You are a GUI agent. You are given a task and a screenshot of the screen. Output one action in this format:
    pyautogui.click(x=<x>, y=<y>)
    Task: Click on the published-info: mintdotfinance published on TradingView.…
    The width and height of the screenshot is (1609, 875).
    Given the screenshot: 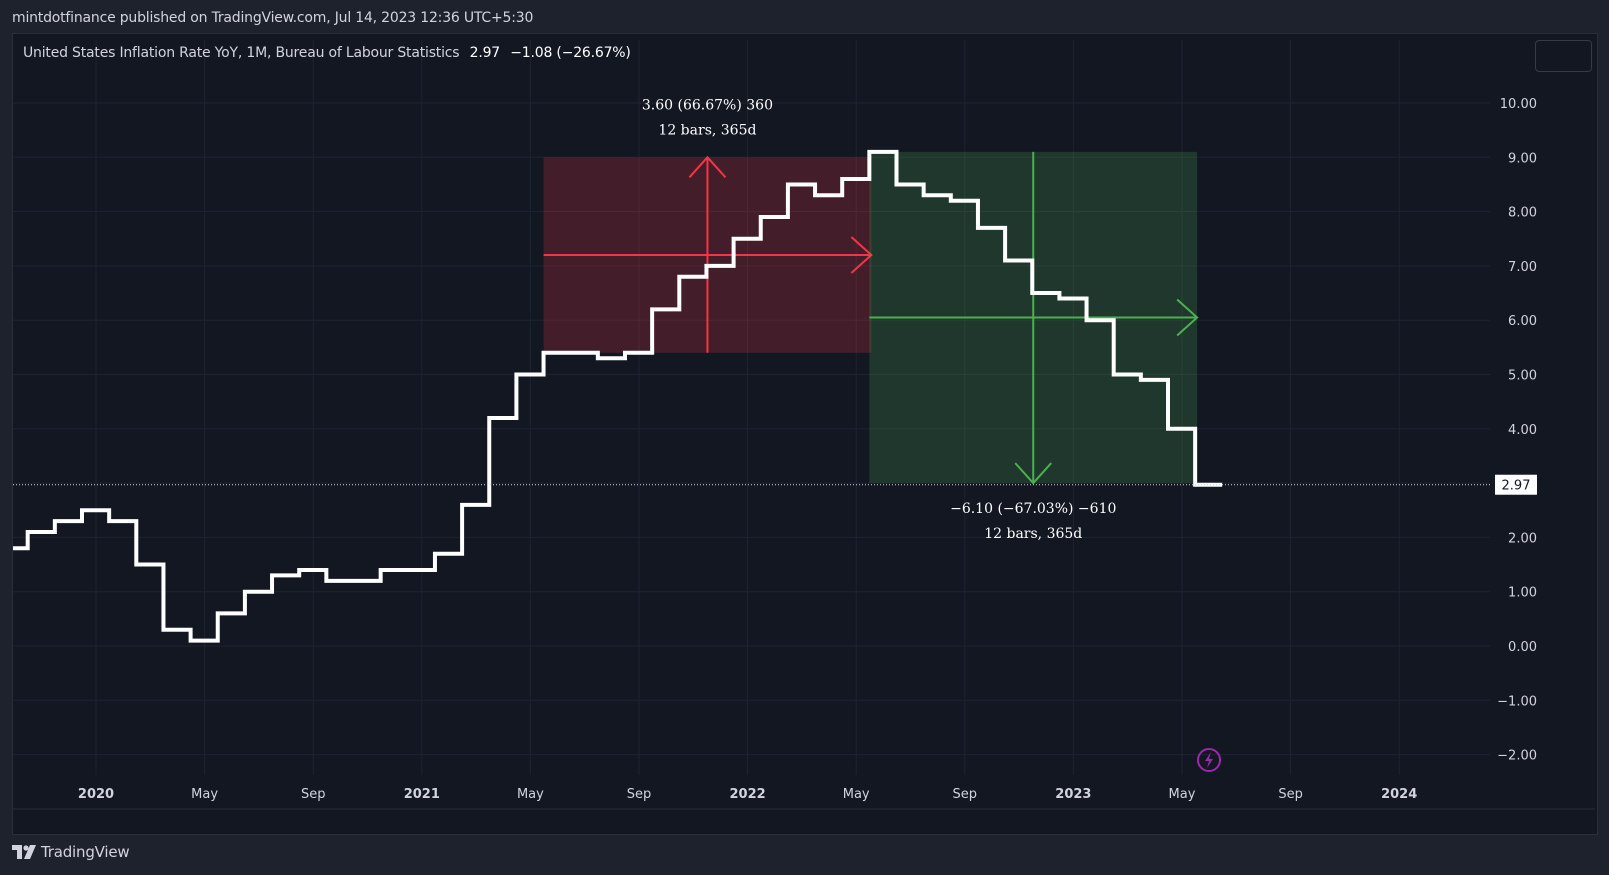 What is the action you would take?
    pyautogui.click(x=273, y=18)
    